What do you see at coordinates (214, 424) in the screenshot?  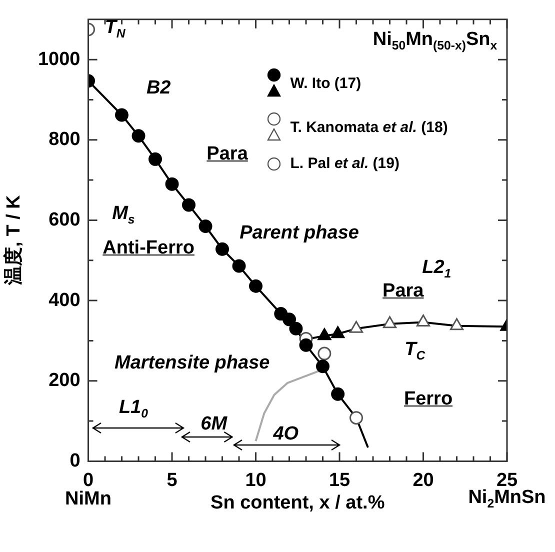 I see `annotation: 6M` at bounding box center [214, 424].